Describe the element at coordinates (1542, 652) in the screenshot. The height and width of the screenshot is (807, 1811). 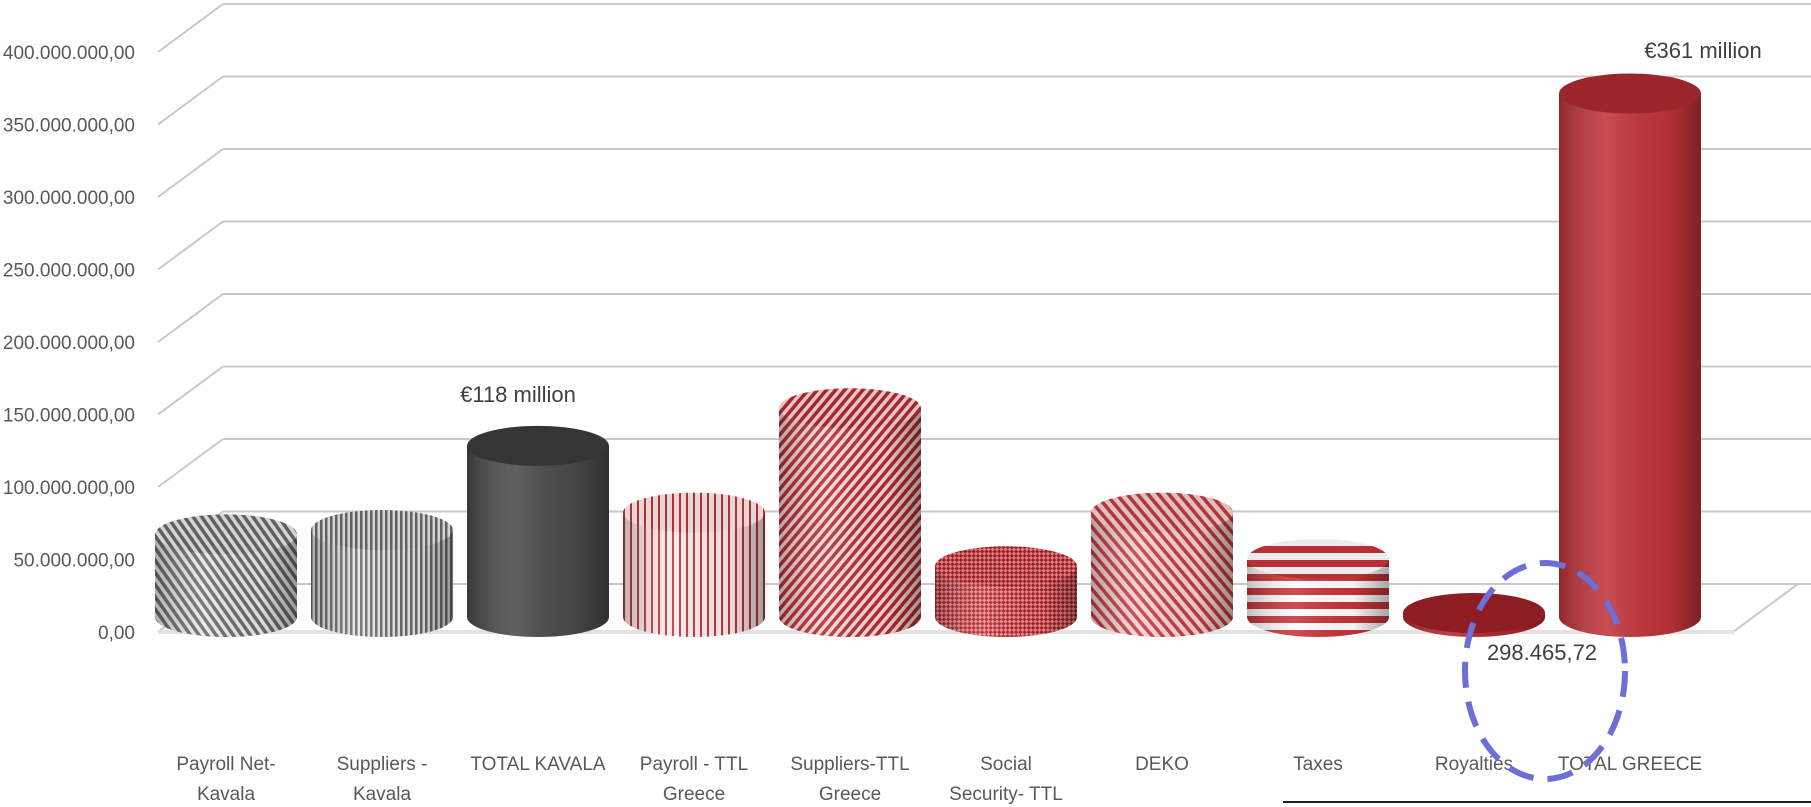
I see `data-label: 298.465,72` at that location.